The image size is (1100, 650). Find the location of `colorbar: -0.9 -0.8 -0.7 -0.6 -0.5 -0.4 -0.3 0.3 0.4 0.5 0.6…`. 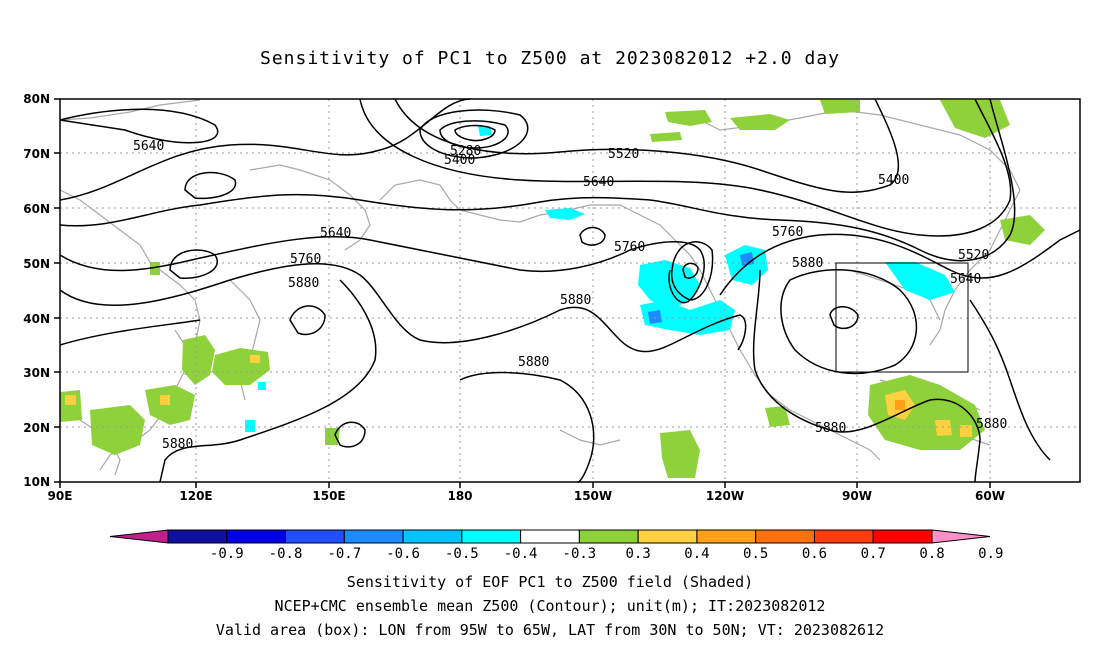

colorbar: -0.9 -0.8 -0.7 -0.6 -0.5 -0.4 -0.3 0.3 0.4 0.5 0.6… is located at coordinates (556, 545).